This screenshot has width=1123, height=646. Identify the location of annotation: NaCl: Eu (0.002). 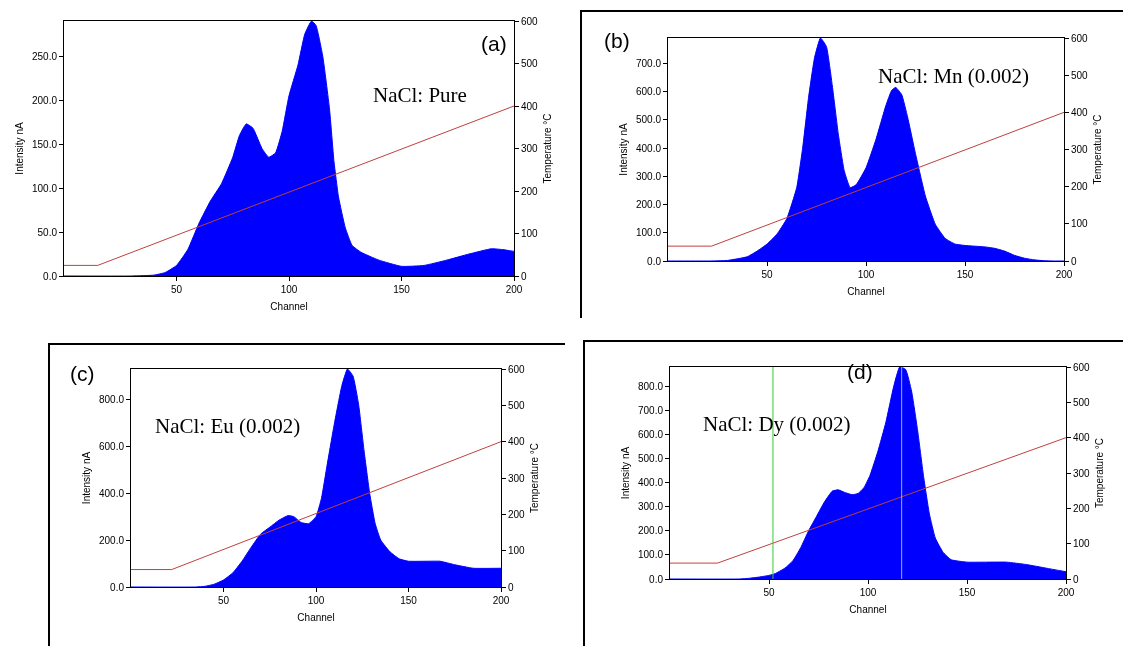
(228, 426).